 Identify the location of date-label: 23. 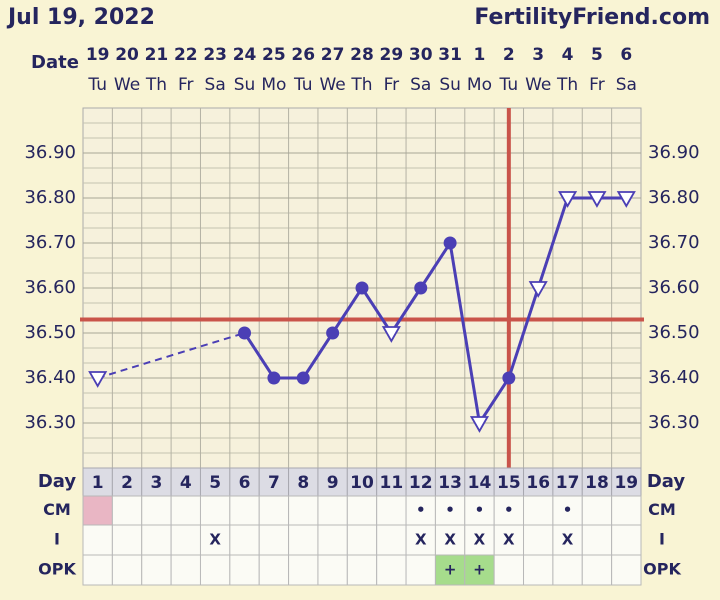
(215, 55).